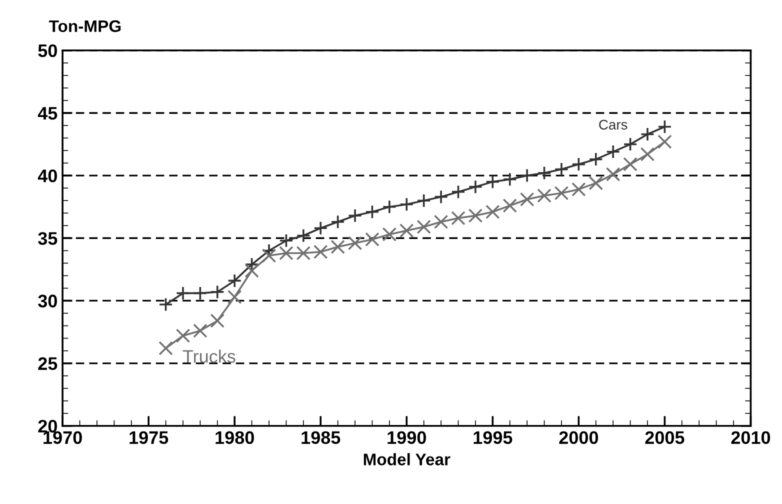  What do you see at coordinates (47, 426) in the screenshot?
I see `y-tick-label: 20` at bounding box center [47, 426].